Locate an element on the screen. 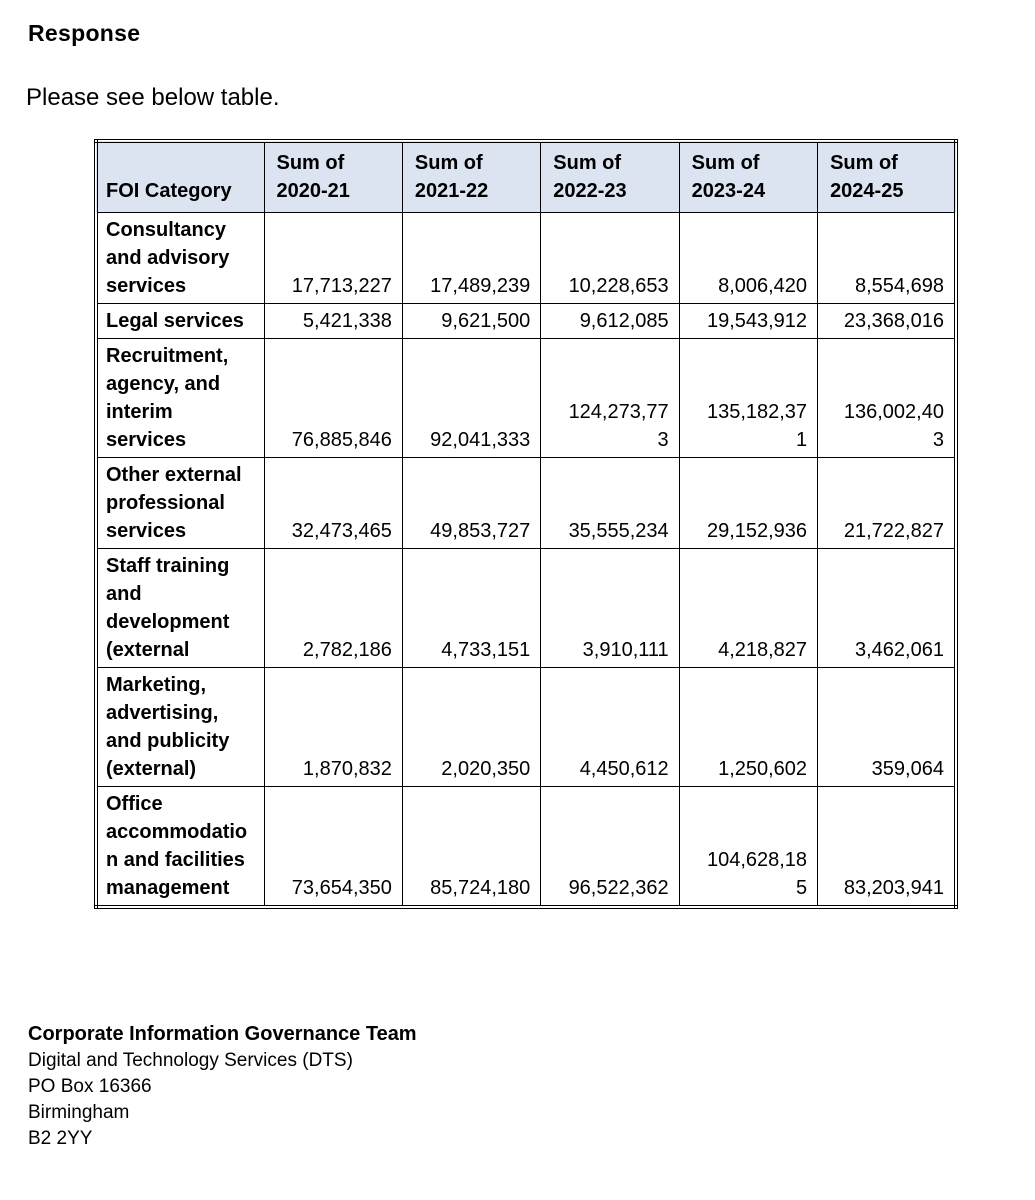 The height and width of the screenshot is (1200, 1035). value-cell: 32,473,465 is located at coordinates (333, 503).